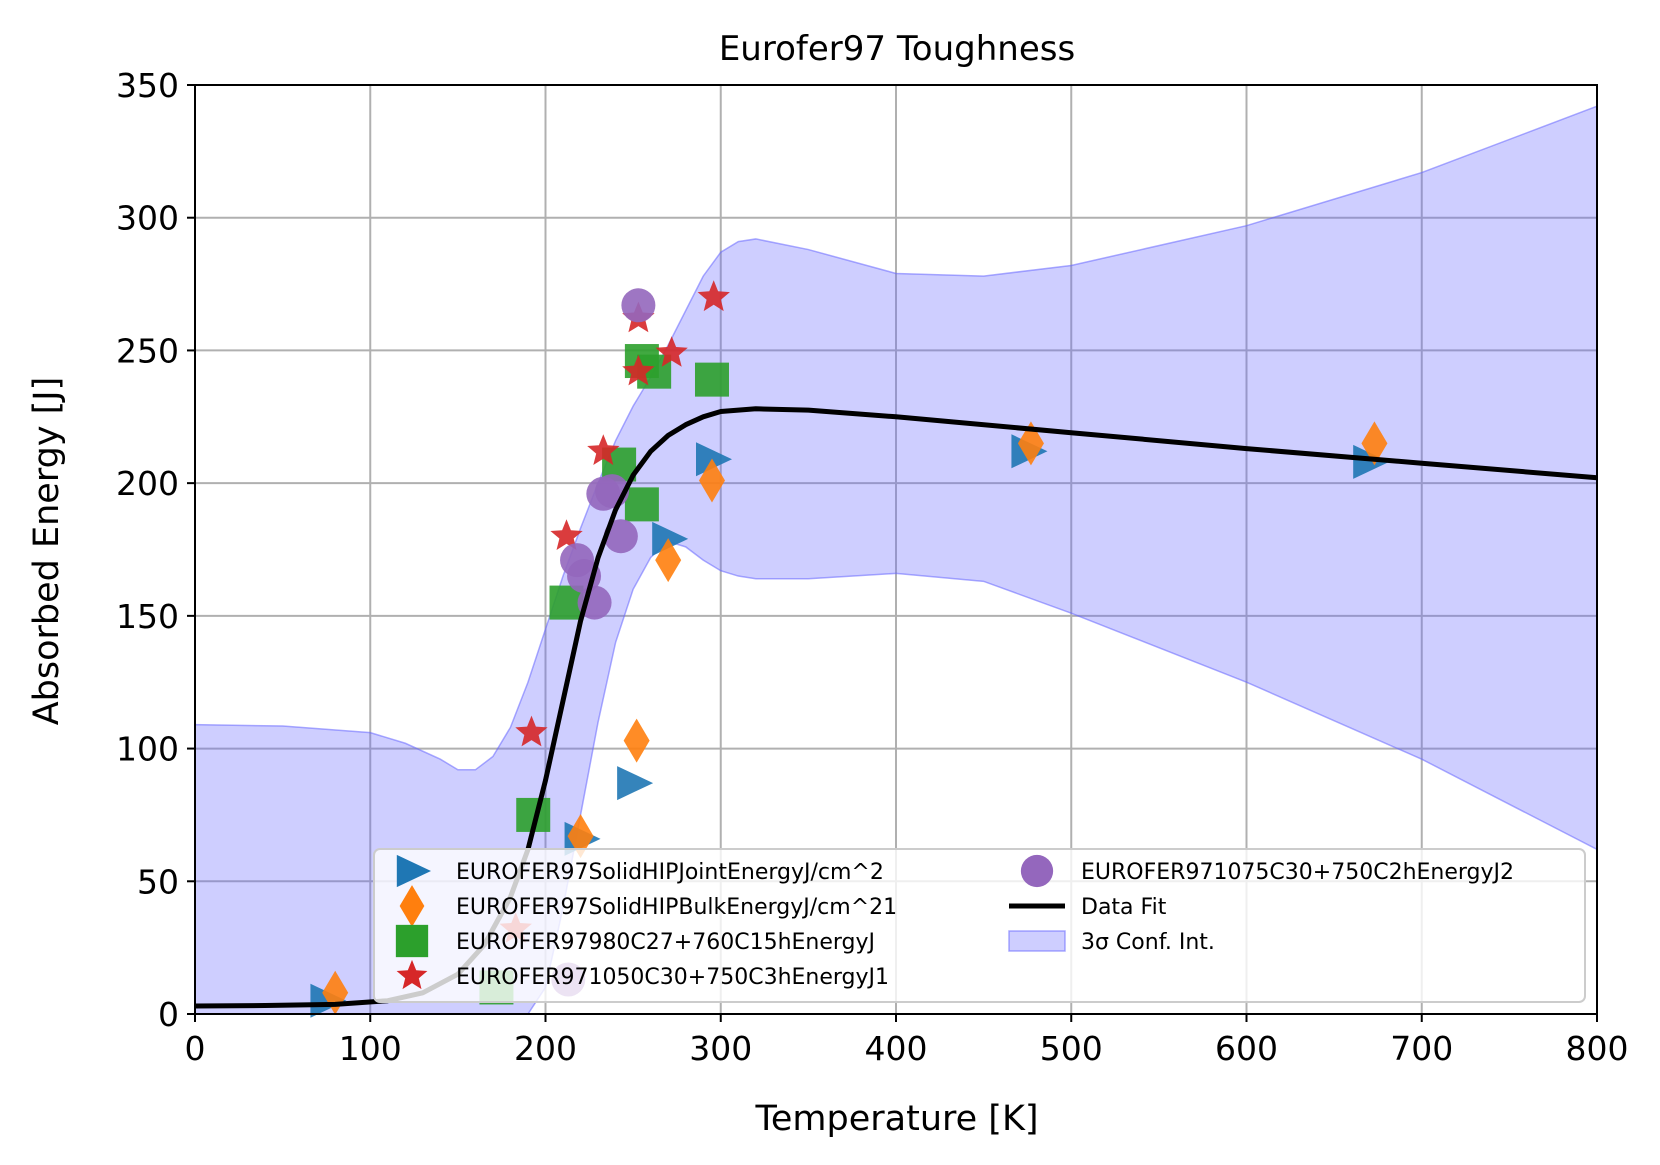  Describe the element at coordinates (1297, 872) in the screenshot. I see `legend-label: EUROFER971075C30+750C2hEnergyJ2` at that location.